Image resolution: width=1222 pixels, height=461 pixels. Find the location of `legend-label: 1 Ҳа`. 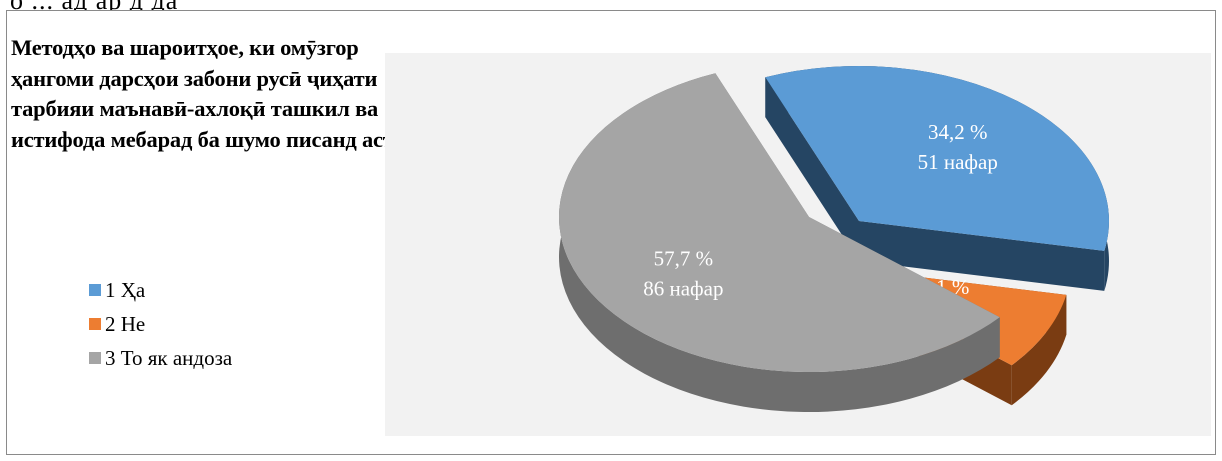

legend-label: 1 Ҳа is located at coordinates (125, 289).